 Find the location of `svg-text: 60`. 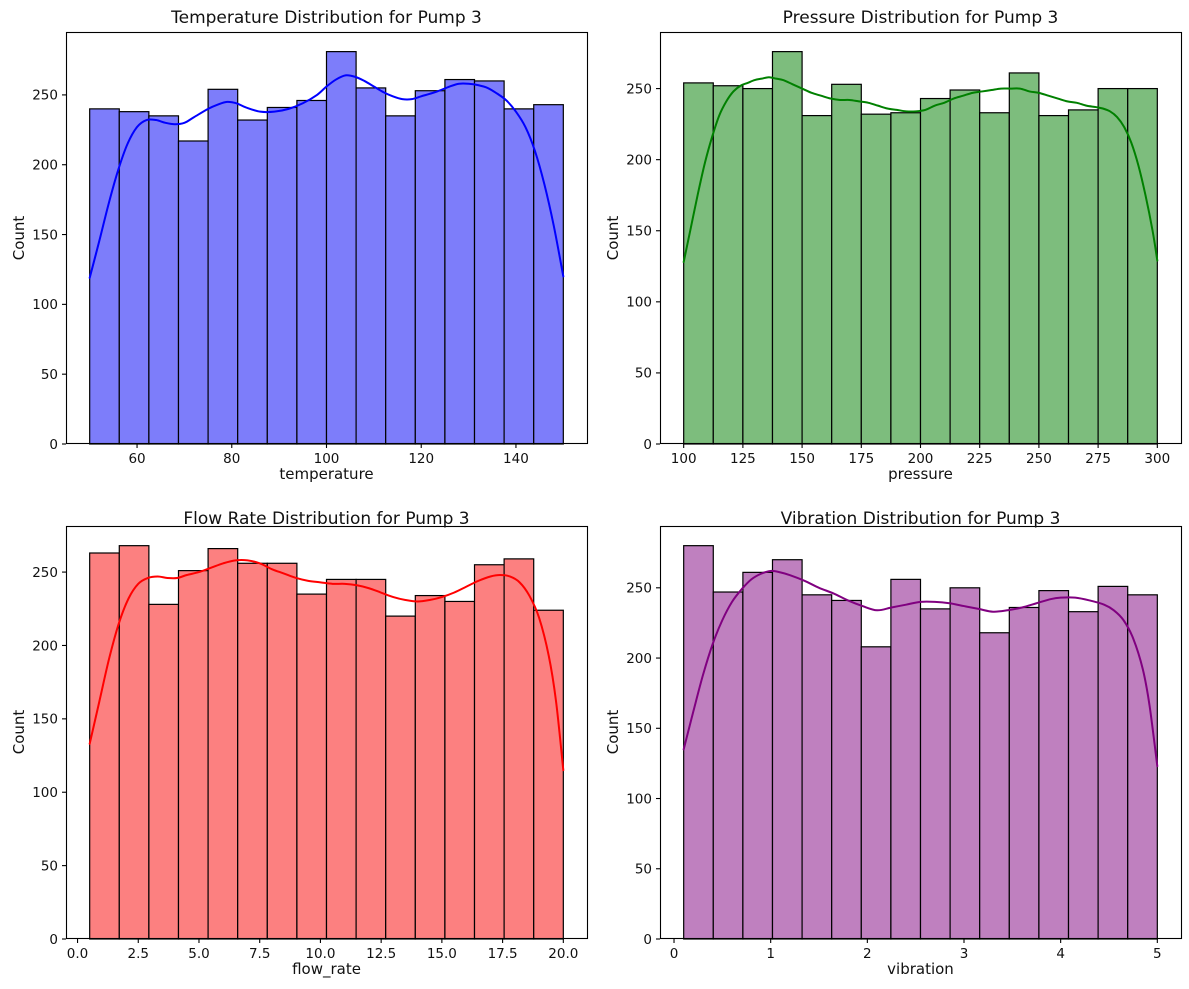

svg-text: 60 is located at coordinates (136, 459).